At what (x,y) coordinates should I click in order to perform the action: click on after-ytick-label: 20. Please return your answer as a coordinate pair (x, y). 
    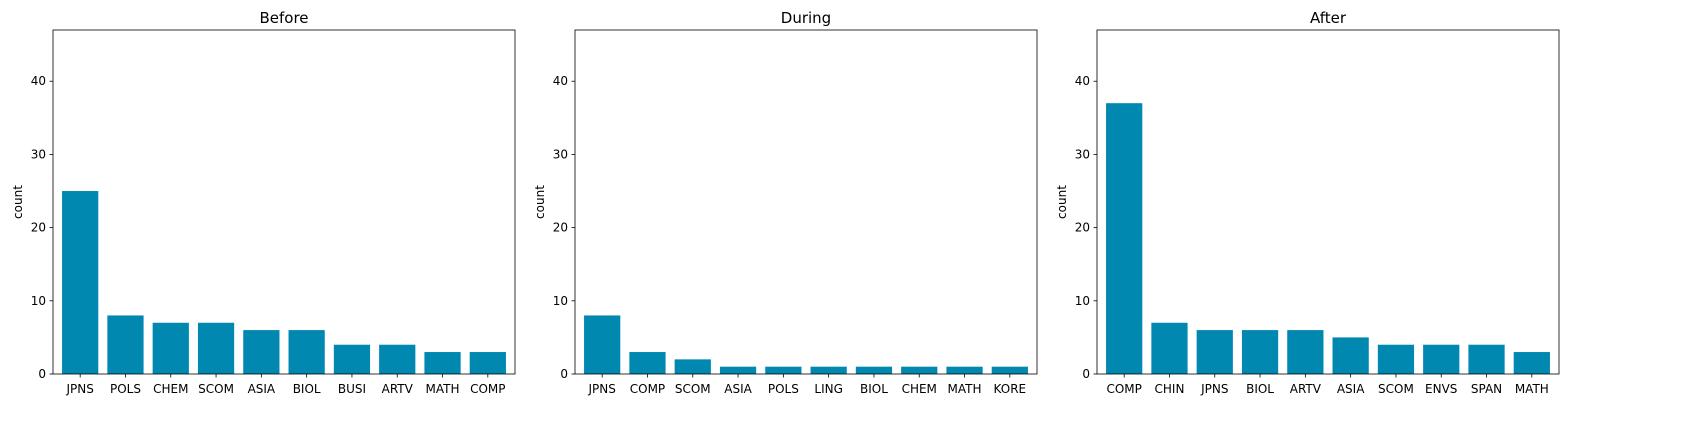
    Looking at the image, I should click on (1082, 228).